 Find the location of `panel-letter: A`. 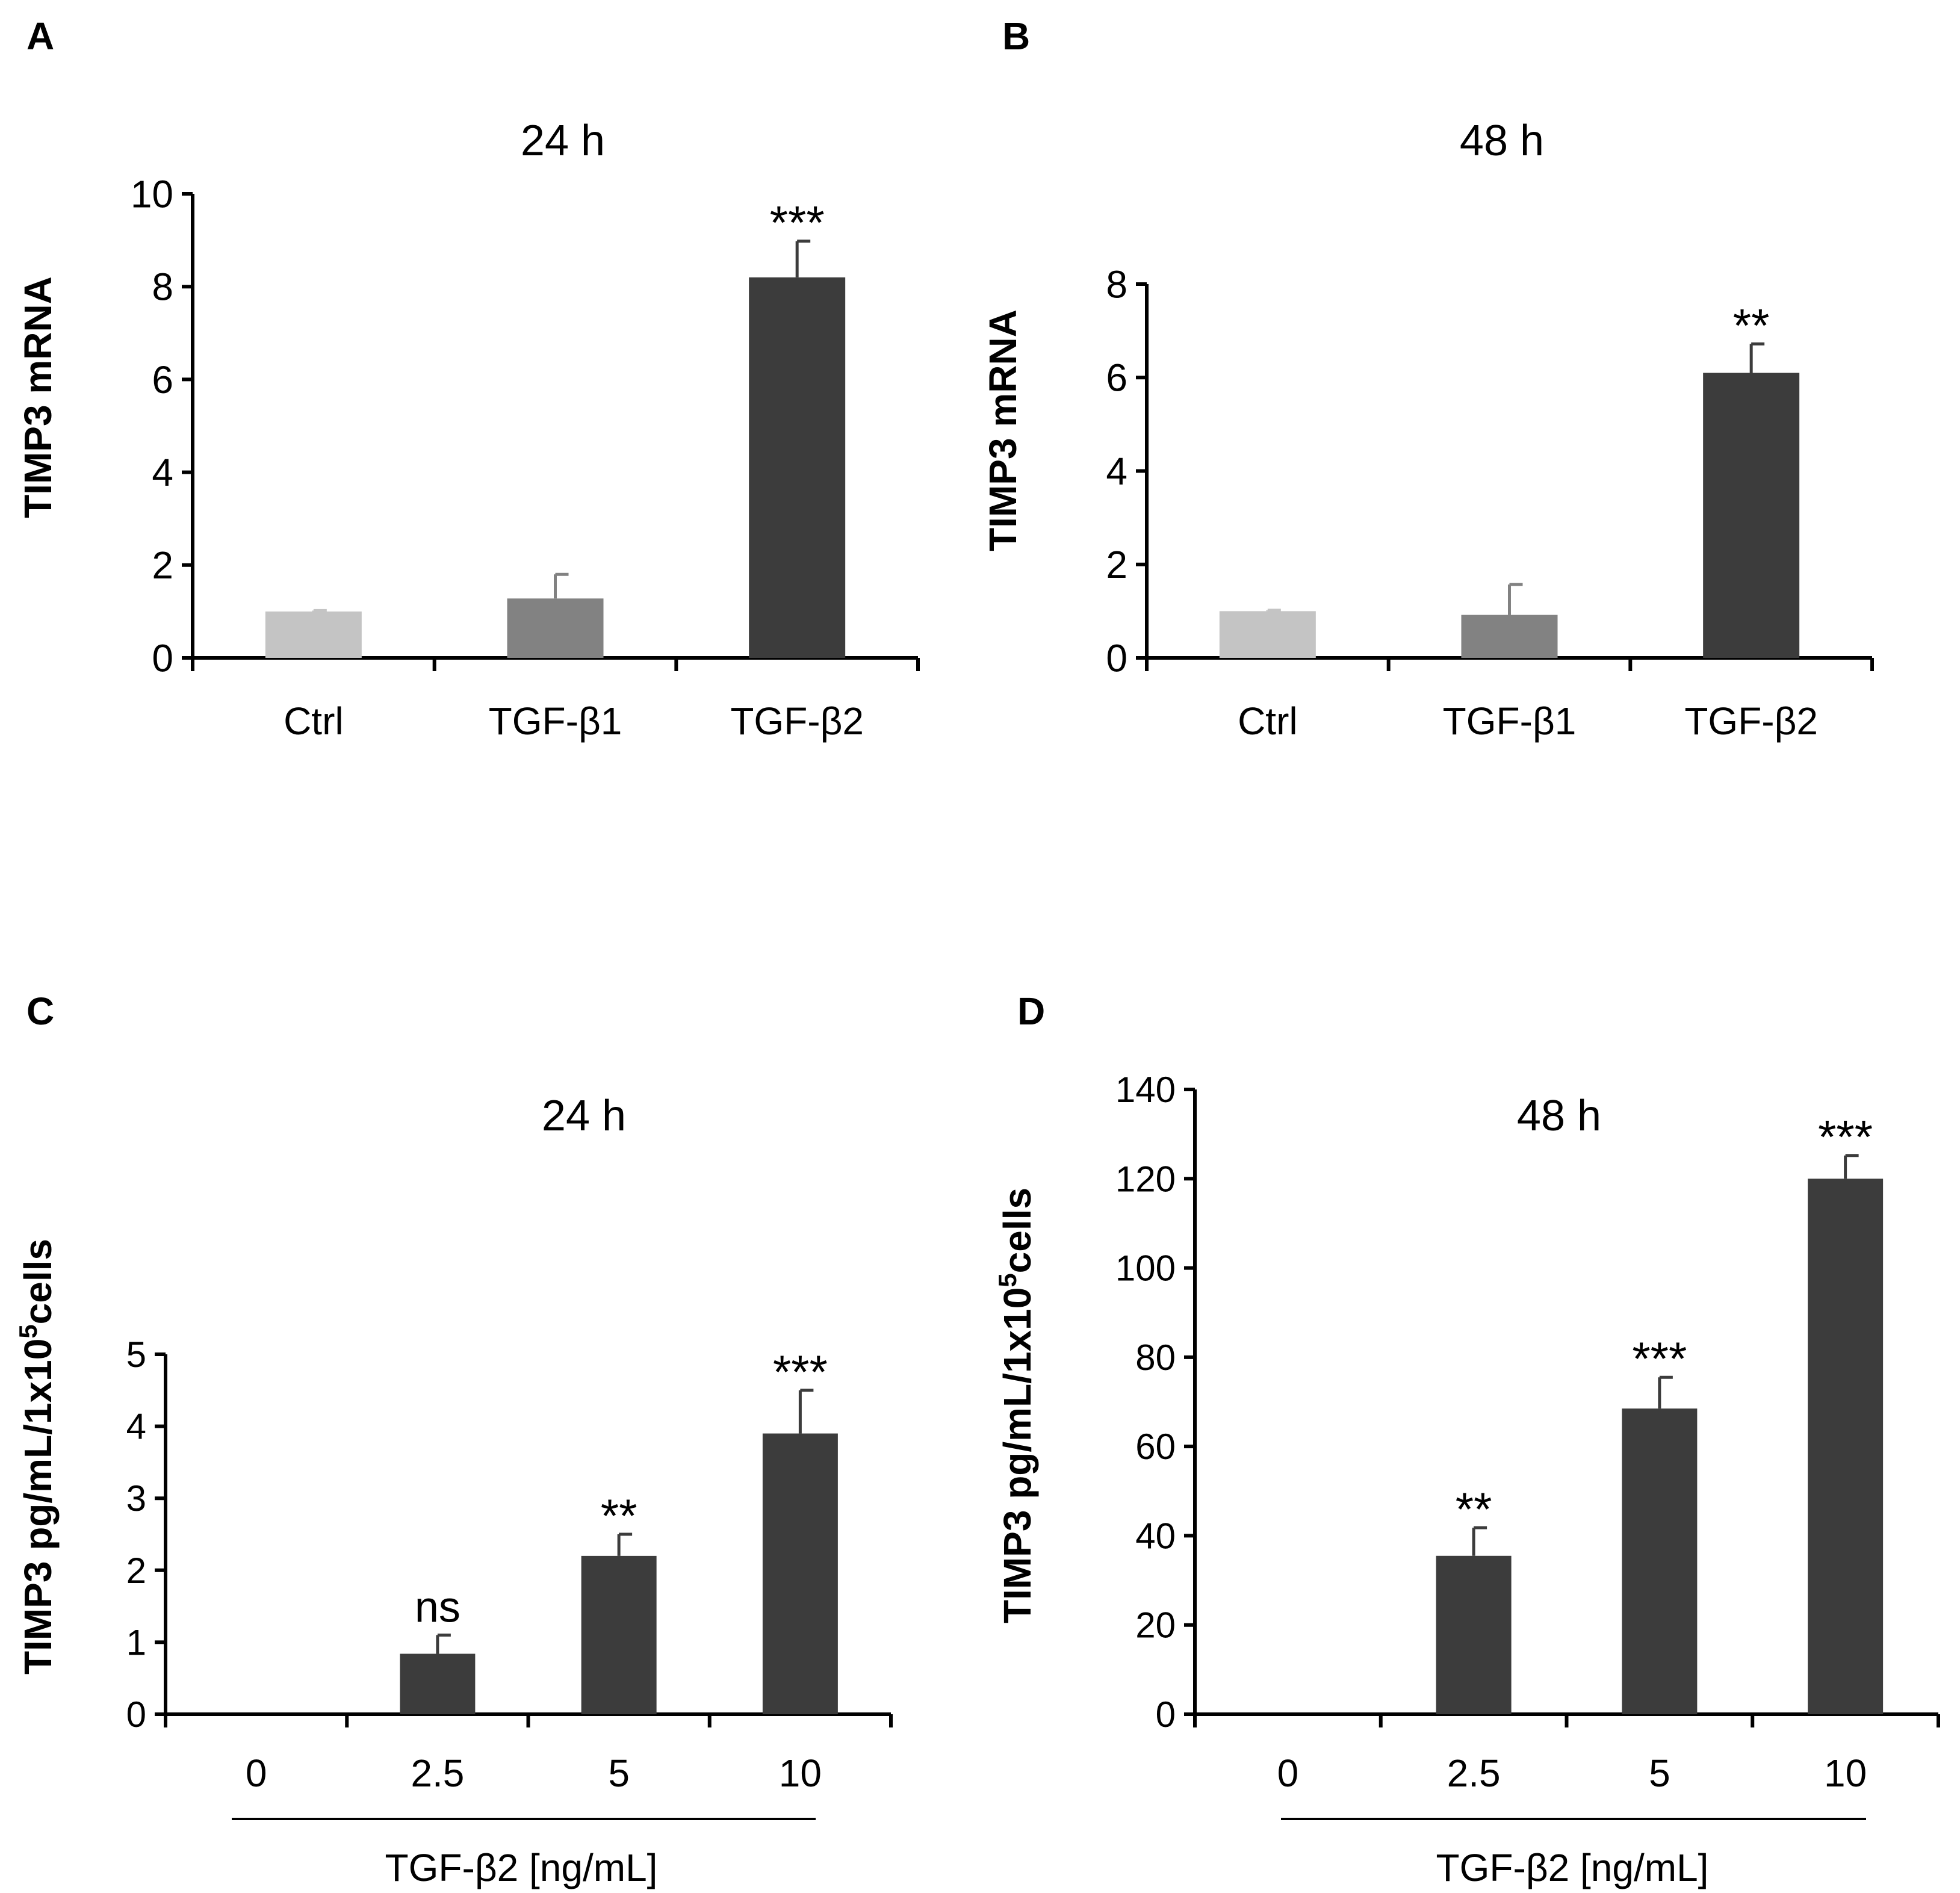

panel-letter: A is located at coordinates (40, 36).